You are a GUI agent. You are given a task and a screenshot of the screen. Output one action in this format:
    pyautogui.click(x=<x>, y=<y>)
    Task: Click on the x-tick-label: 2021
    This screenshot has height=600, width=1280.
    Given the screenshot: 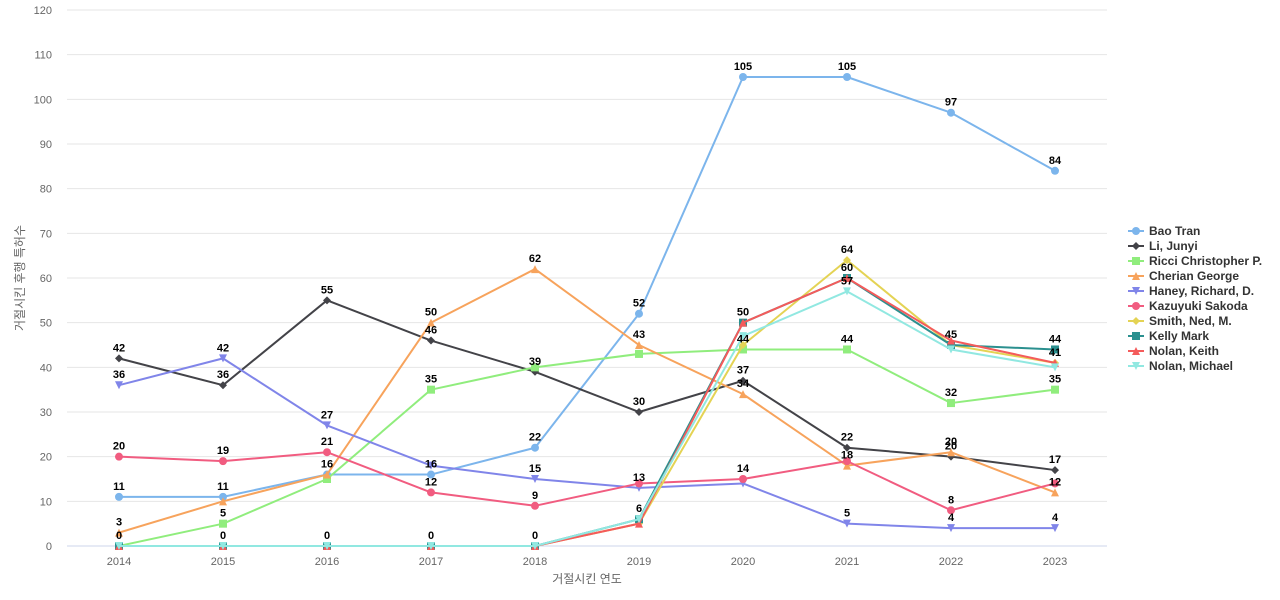 What is the action you would take?
    pyautogui.click(x=847, y=562)
    